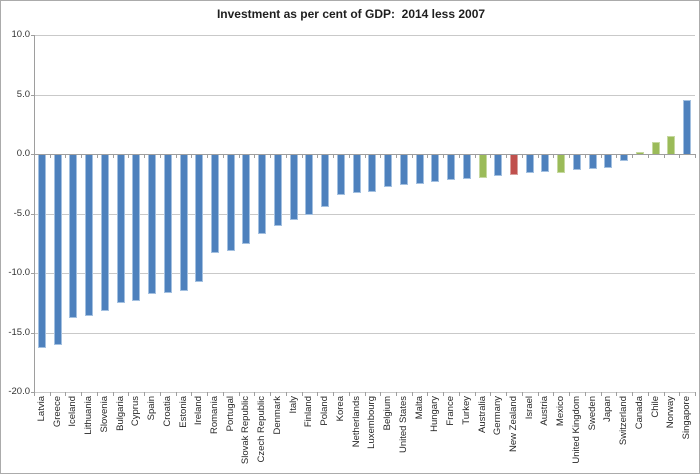 Image resolution: width=700 pixels, height=474 pixels. I want to click on bar-korea, so click(341, 175).